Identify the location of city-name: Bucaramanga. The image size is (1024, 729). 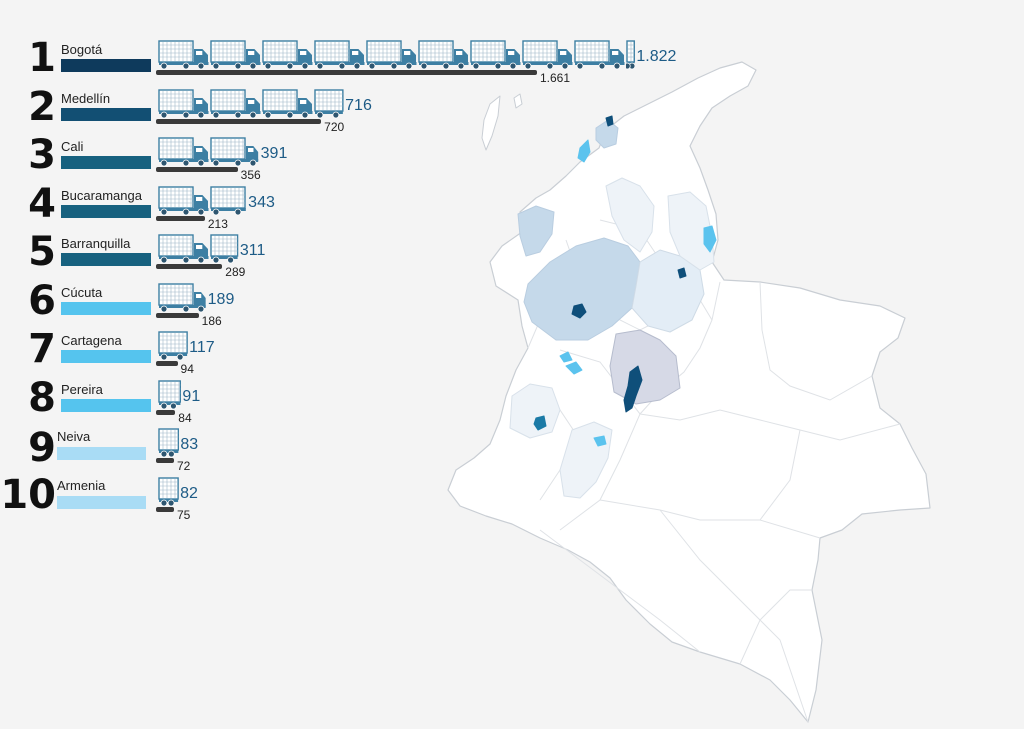
(101, 195).